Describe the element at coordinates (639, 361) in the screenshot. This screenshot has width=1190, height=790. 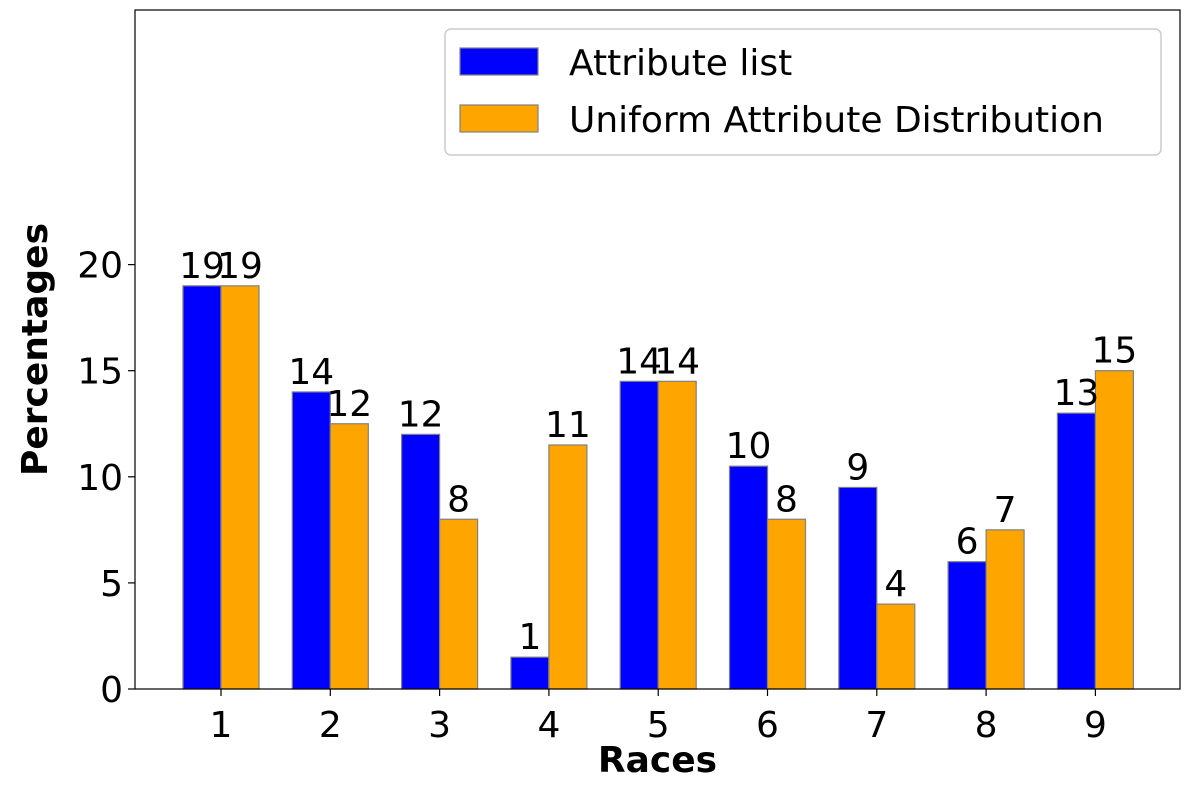
I see `data-label-series1-race-5: 14` at that location.